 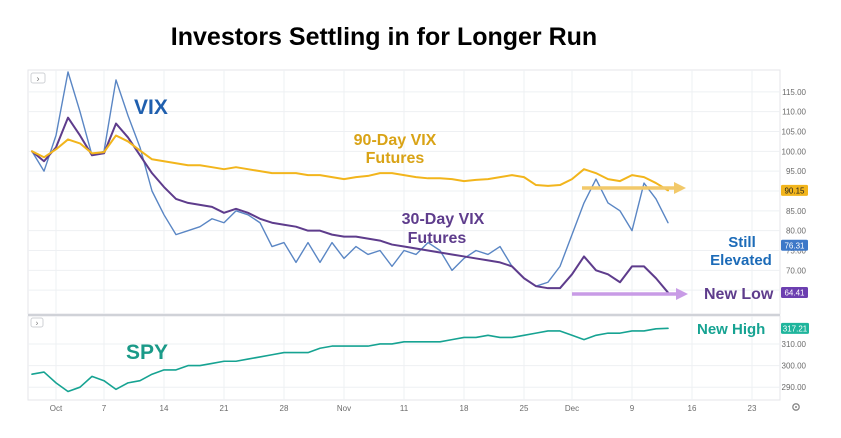 I want to click on new-low-arrow-head, so click(x=682, y=294).